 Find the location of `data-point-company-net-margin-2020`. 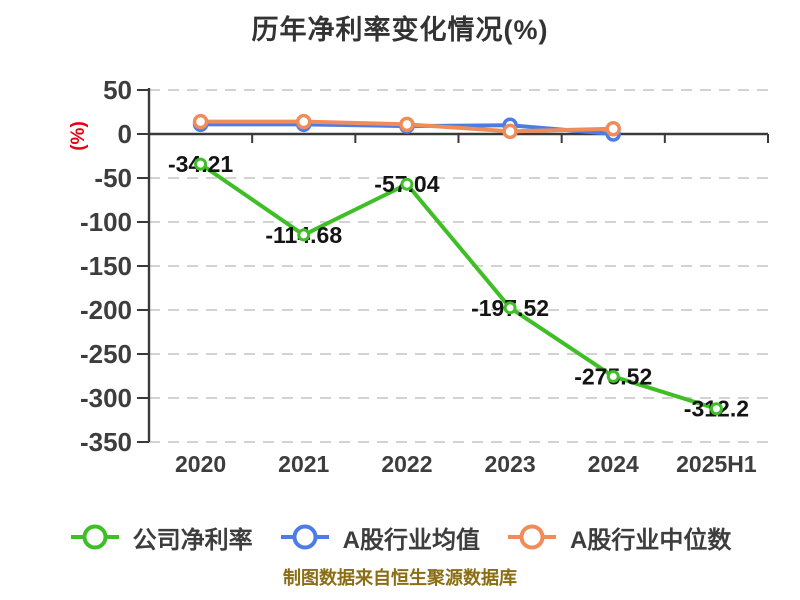

data-point-company-net-margin-2020 is located at coordinates (201, 164).